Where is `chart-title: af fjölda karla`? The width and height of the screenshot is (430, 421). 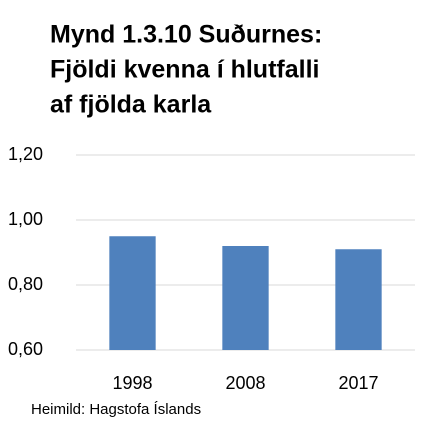
chart-title: af fjölda karla is located at coordinates (131, 105).